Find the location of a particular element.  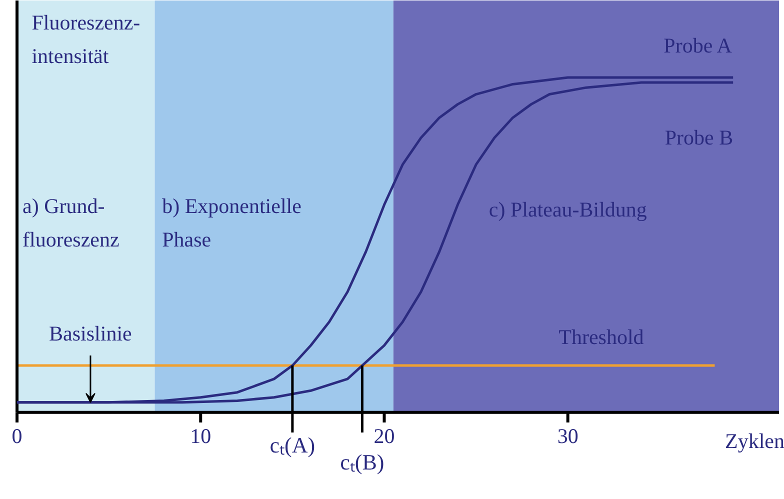

x-tick-label: 10 is located at coordinates (201, 436).